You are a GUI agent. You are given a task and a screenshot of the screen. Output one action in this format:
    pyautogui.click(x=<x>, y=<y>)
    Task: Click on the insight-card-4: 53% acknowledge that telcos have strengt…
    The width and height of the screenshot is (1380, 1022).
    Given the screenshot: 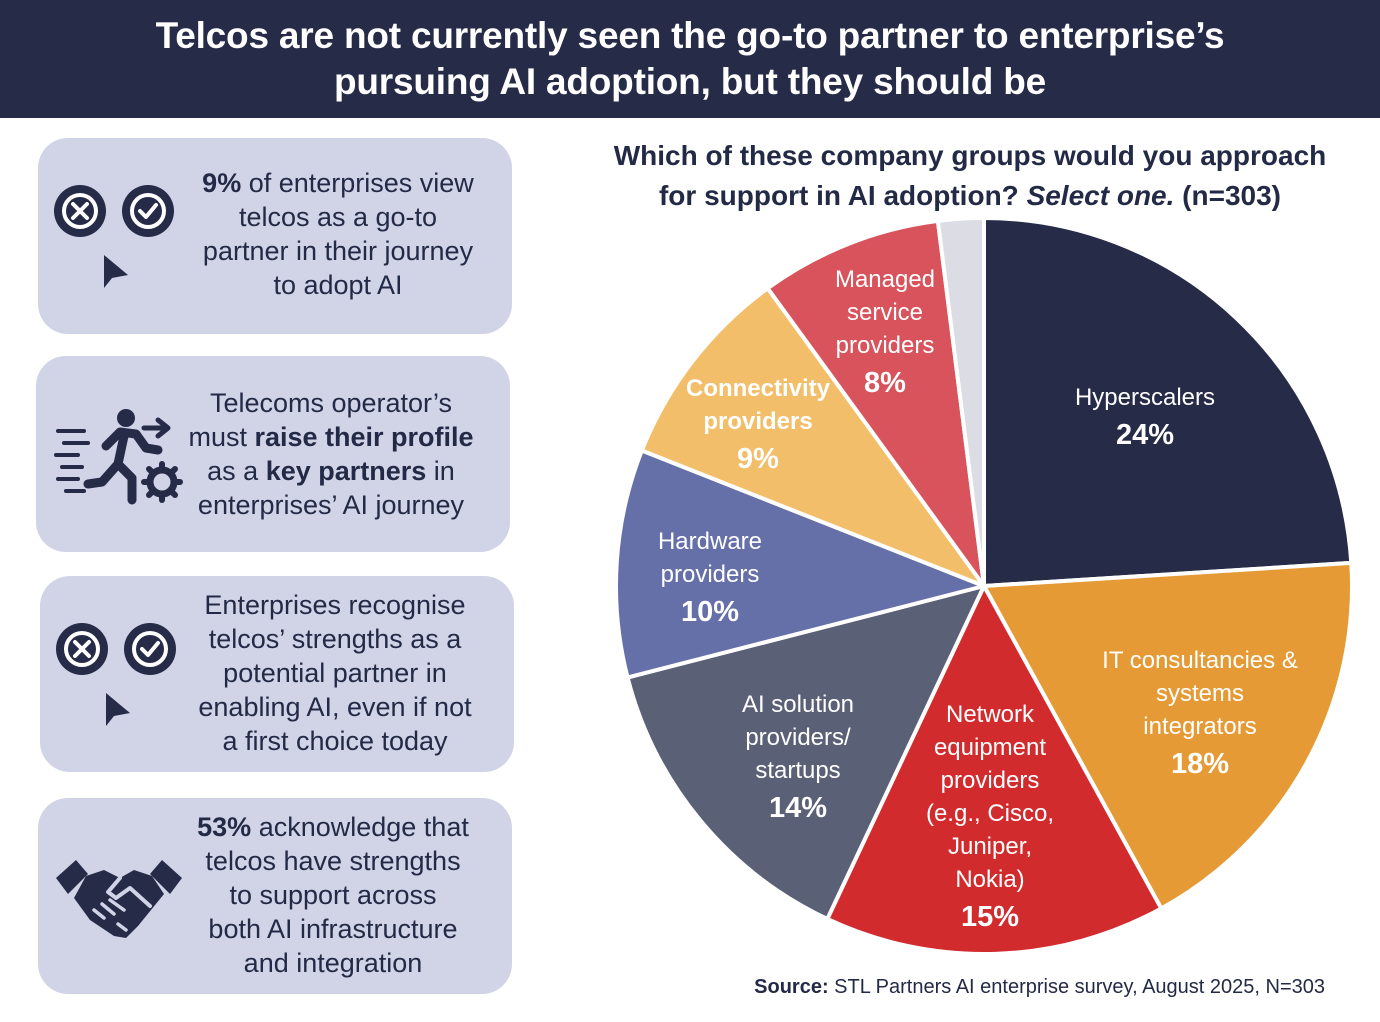 What is the action you would take?
    pyautogui.click(x=275, y=896)
    